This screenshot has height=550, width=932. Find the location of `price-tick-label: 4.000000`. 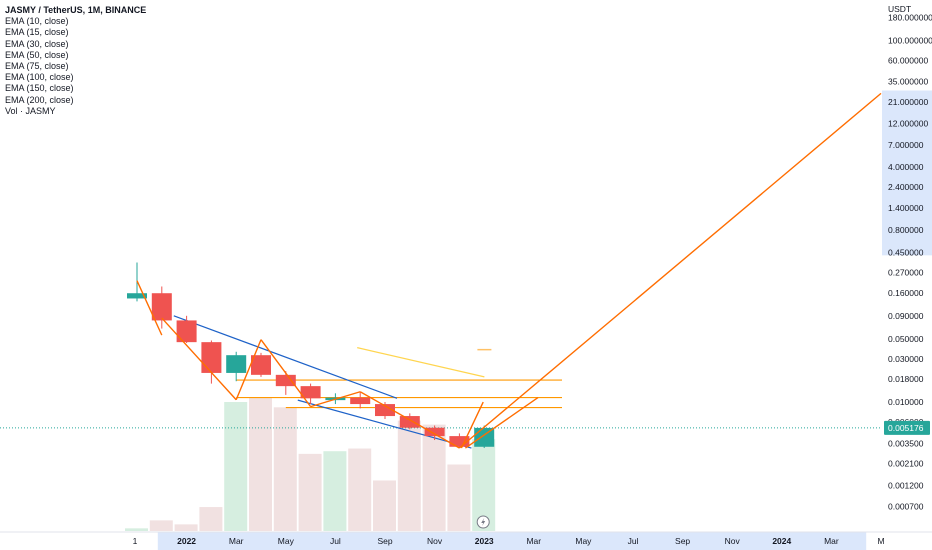

price-tick-label: 4.000000 is located at coordinates (906, 167).